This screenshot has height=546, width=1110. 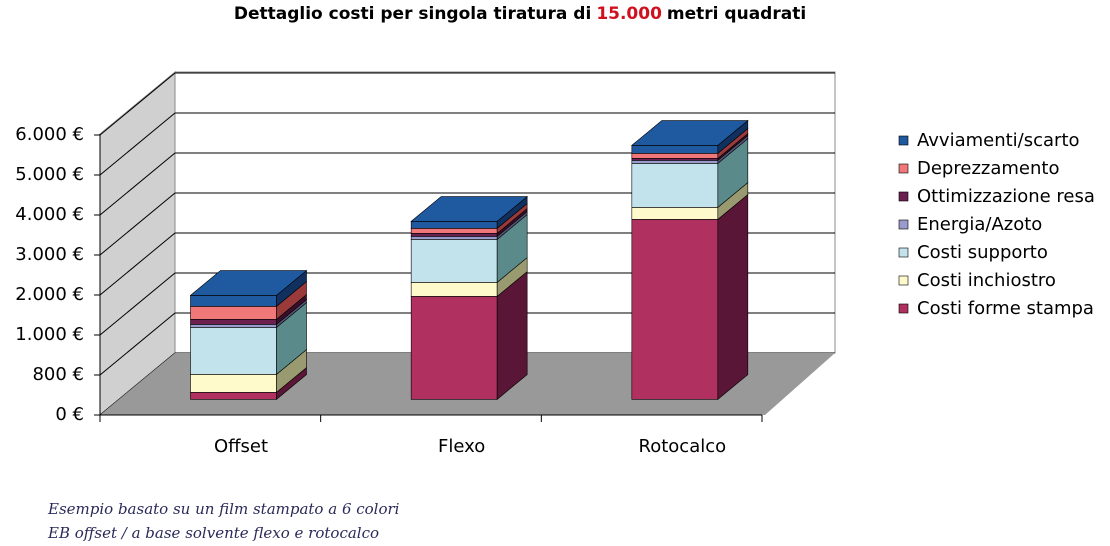 I want to click on y-tick-label: 4.000 €, so click(x=49, y=214).